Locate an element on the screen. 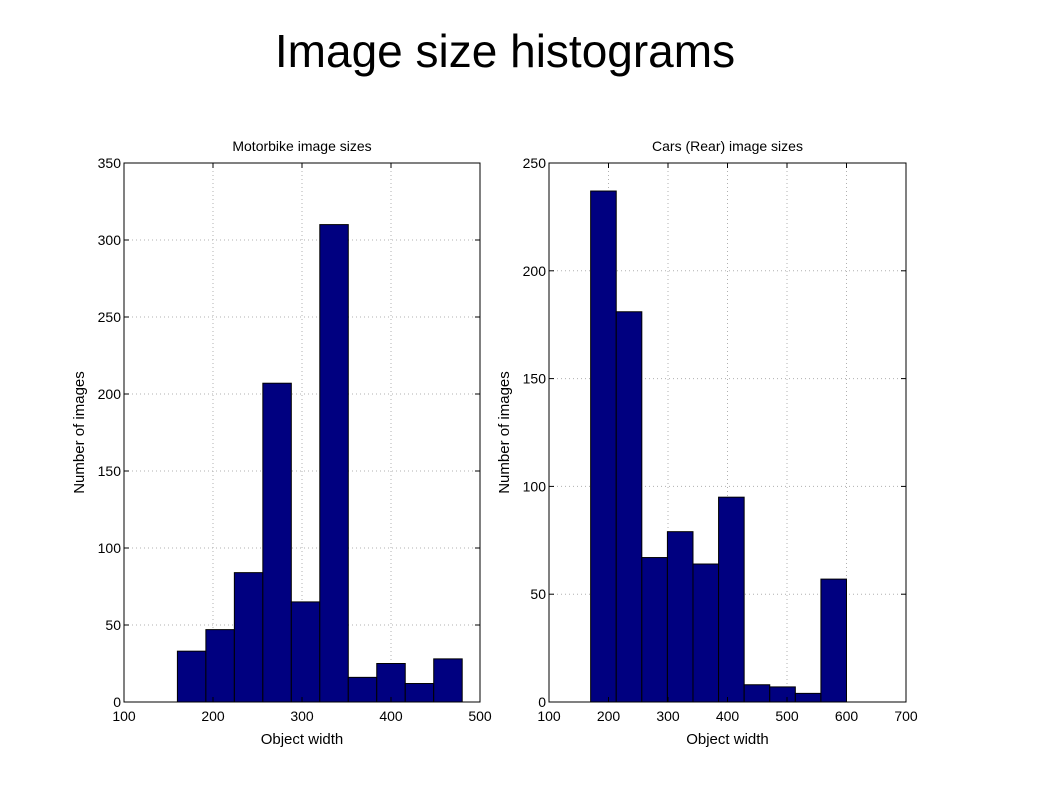  y-tick-label: 300 is located at coordinates (110, 240).